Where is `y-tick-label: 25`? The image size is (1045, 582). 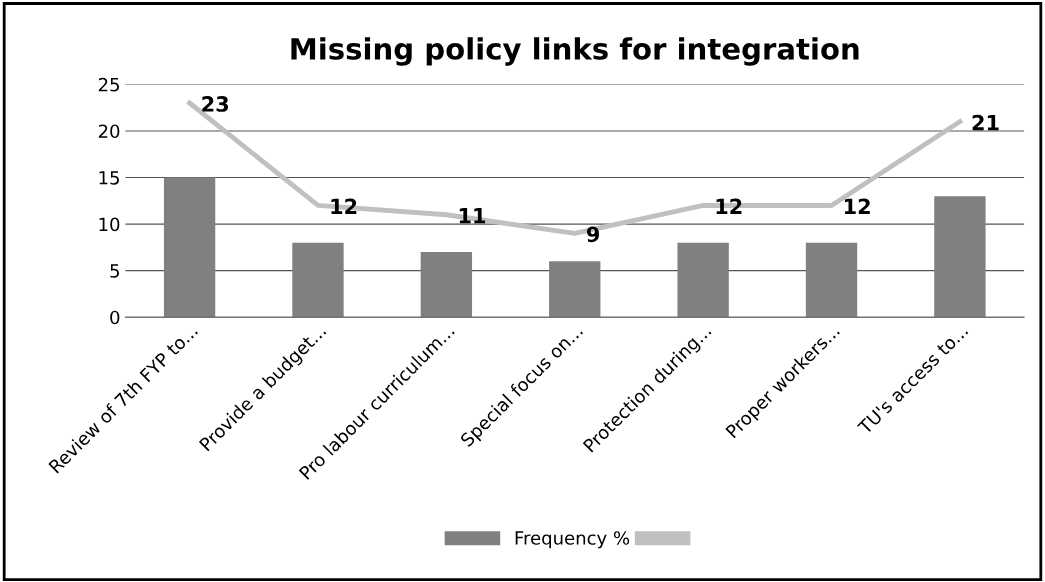
y-tick-label: 25 is located at coordinates (108, 84).